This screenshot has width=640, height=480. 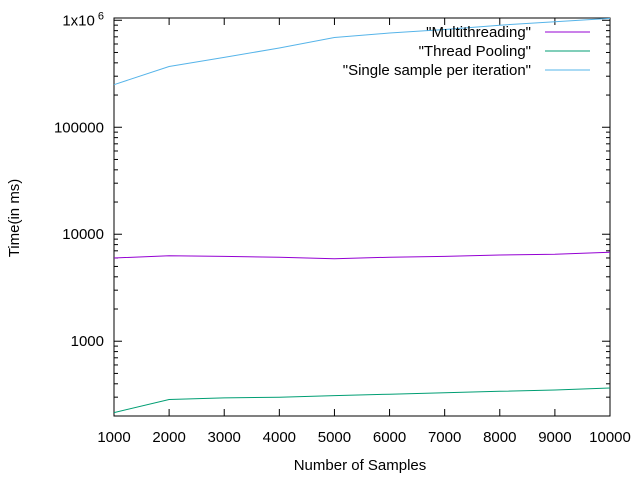 I want to click on x-tick-label: 3000, so click(x=224, y=437).